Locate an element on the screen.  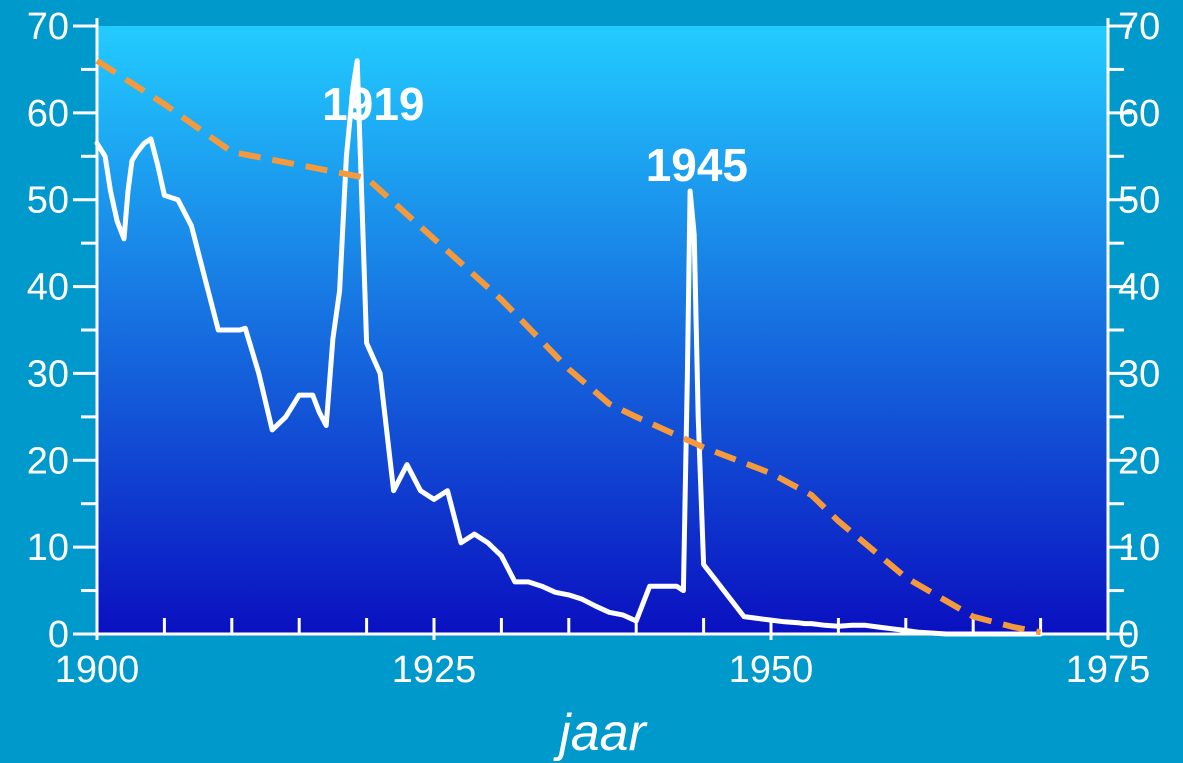
y-tick-label-left: 10 is located at coordinates (48, 548).